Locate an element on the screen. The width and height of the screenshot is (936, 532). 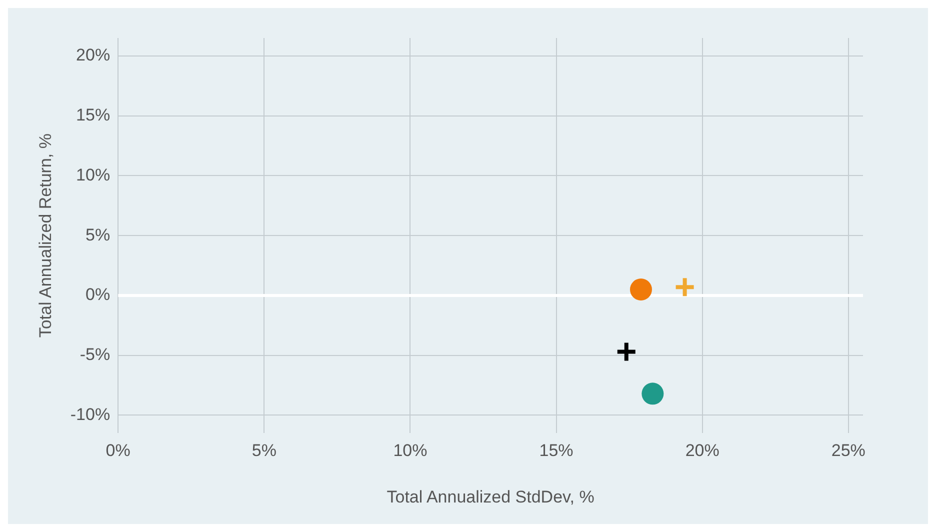
x-tick-label: 15% is located at coordinates (556, 450).